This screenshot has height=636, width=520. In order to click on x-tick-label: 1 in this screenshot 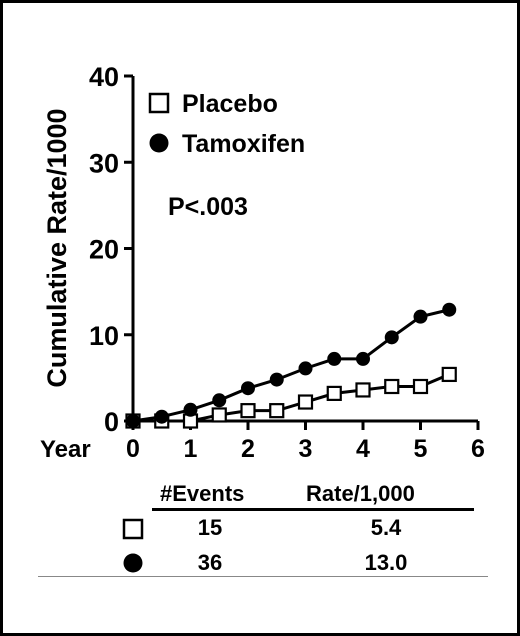, I will do `click(191, 449)`.